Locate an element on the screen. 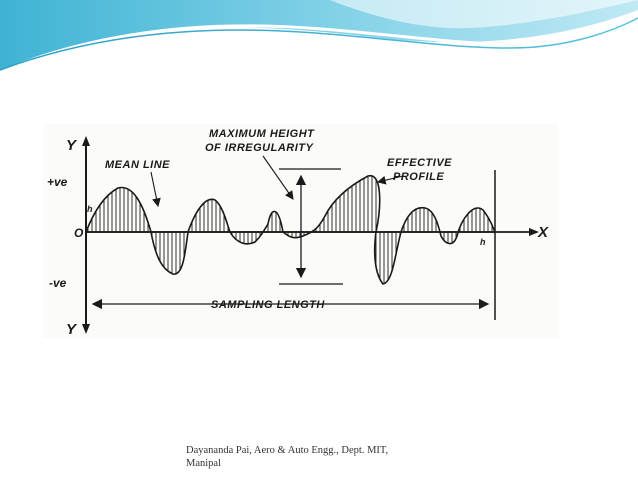 The height and width of the screenshot is (478, 638). y-axis-bottom-label: Y is located at coordinates (72, 329).